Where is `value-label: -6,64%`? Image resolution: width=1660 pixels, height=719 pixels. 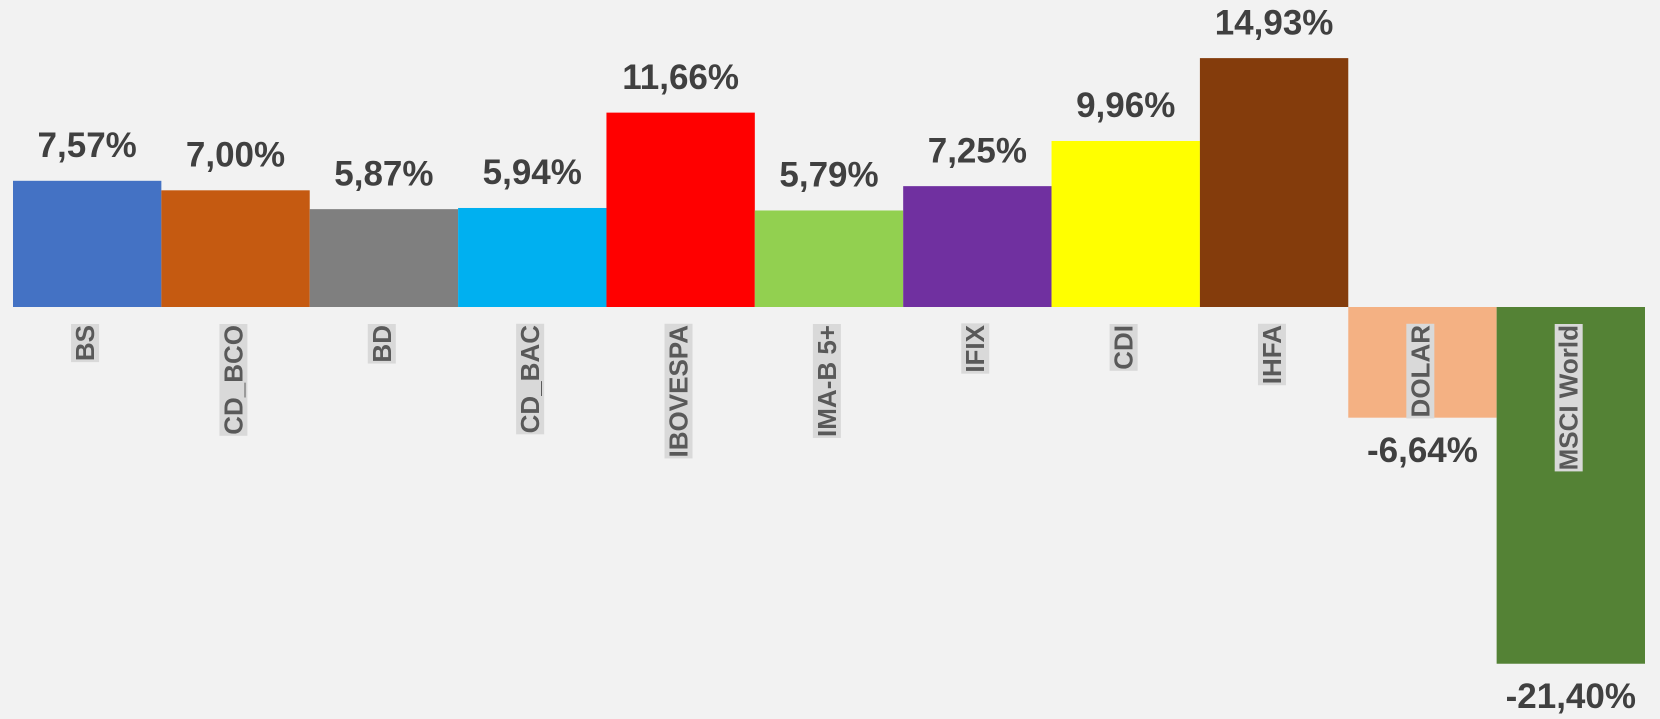 value-label: -6,64% is located at coordinates (1422, 450).